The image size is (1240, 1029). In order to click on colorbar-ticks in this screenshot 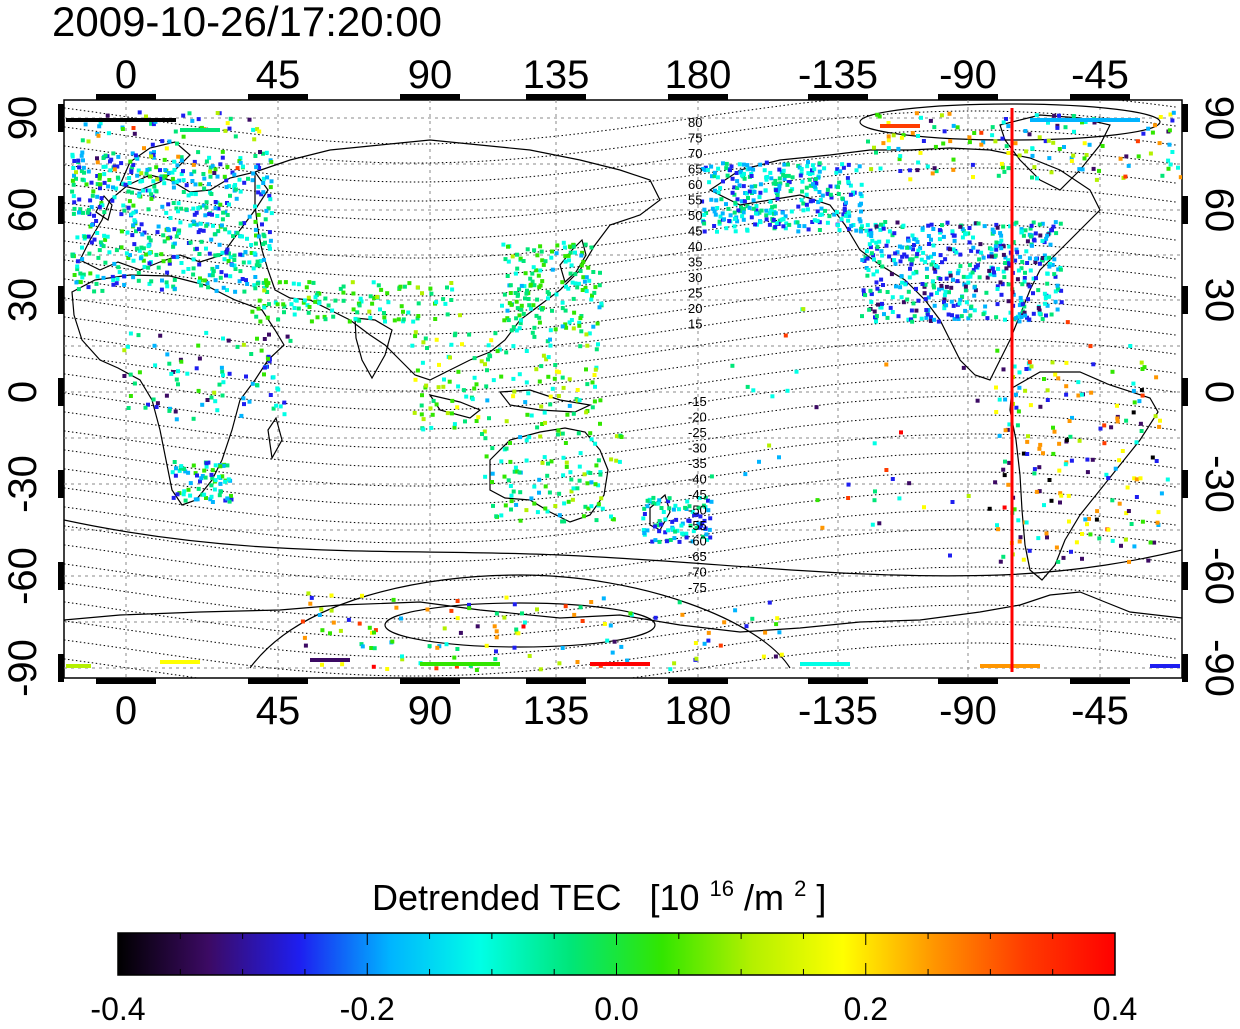, I will do `click(616, 954)`.